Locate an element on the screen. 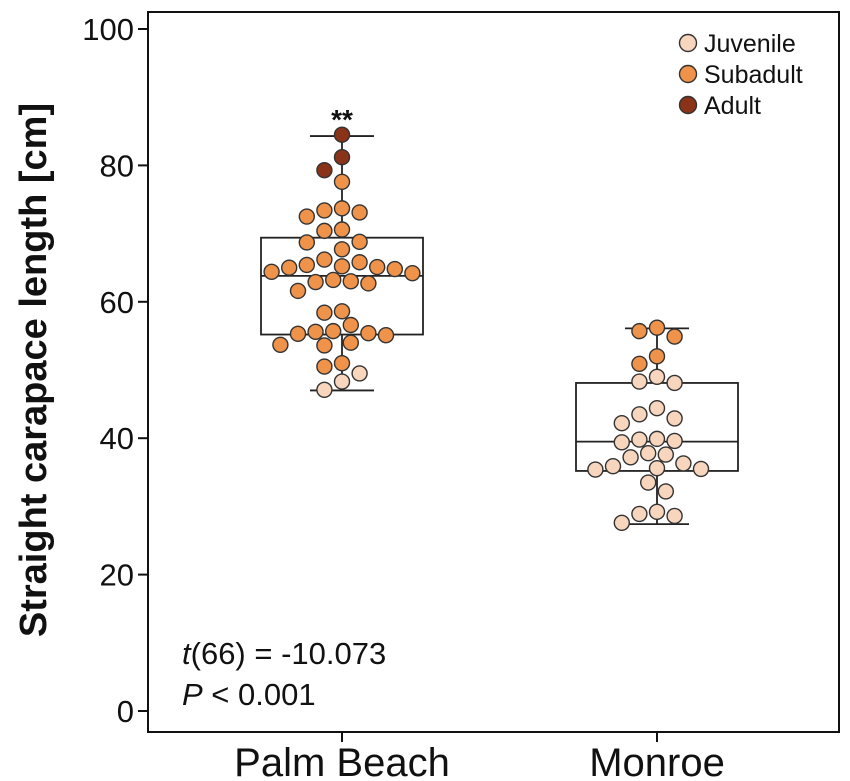  statistics-annotation: t(66) = -10.073 P < 0.001 is located at coordinates (284, 674).